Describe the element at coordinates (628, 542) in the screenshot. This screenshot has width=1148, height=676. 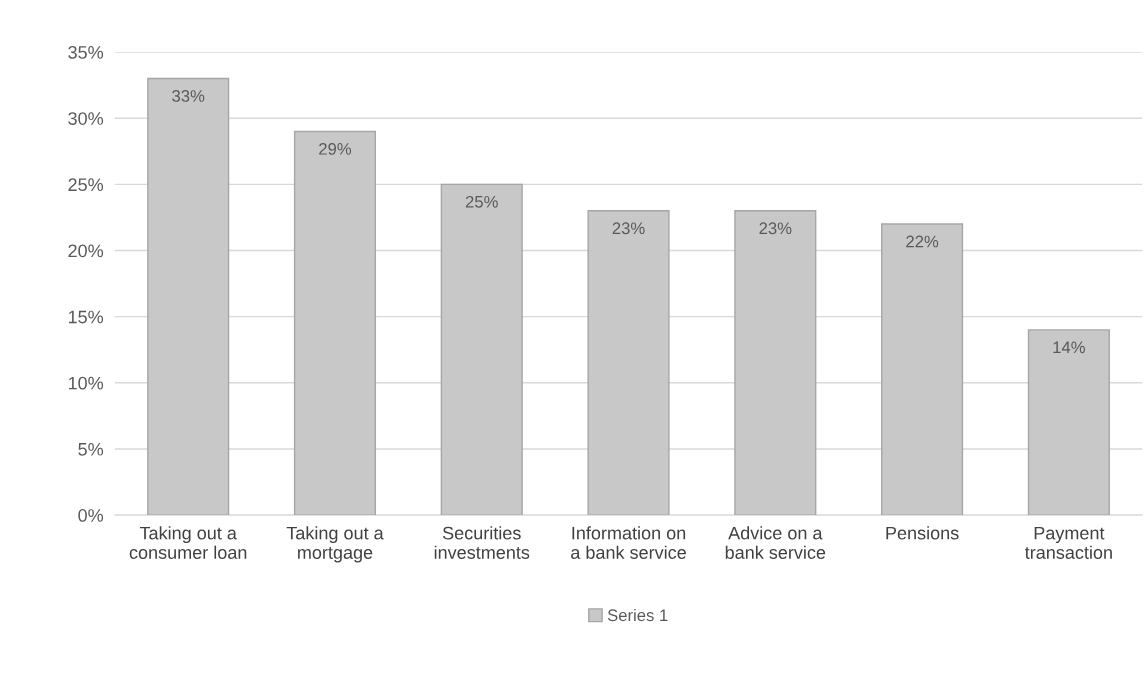
I see `x-tick-label: Information on a bank service` at that location.